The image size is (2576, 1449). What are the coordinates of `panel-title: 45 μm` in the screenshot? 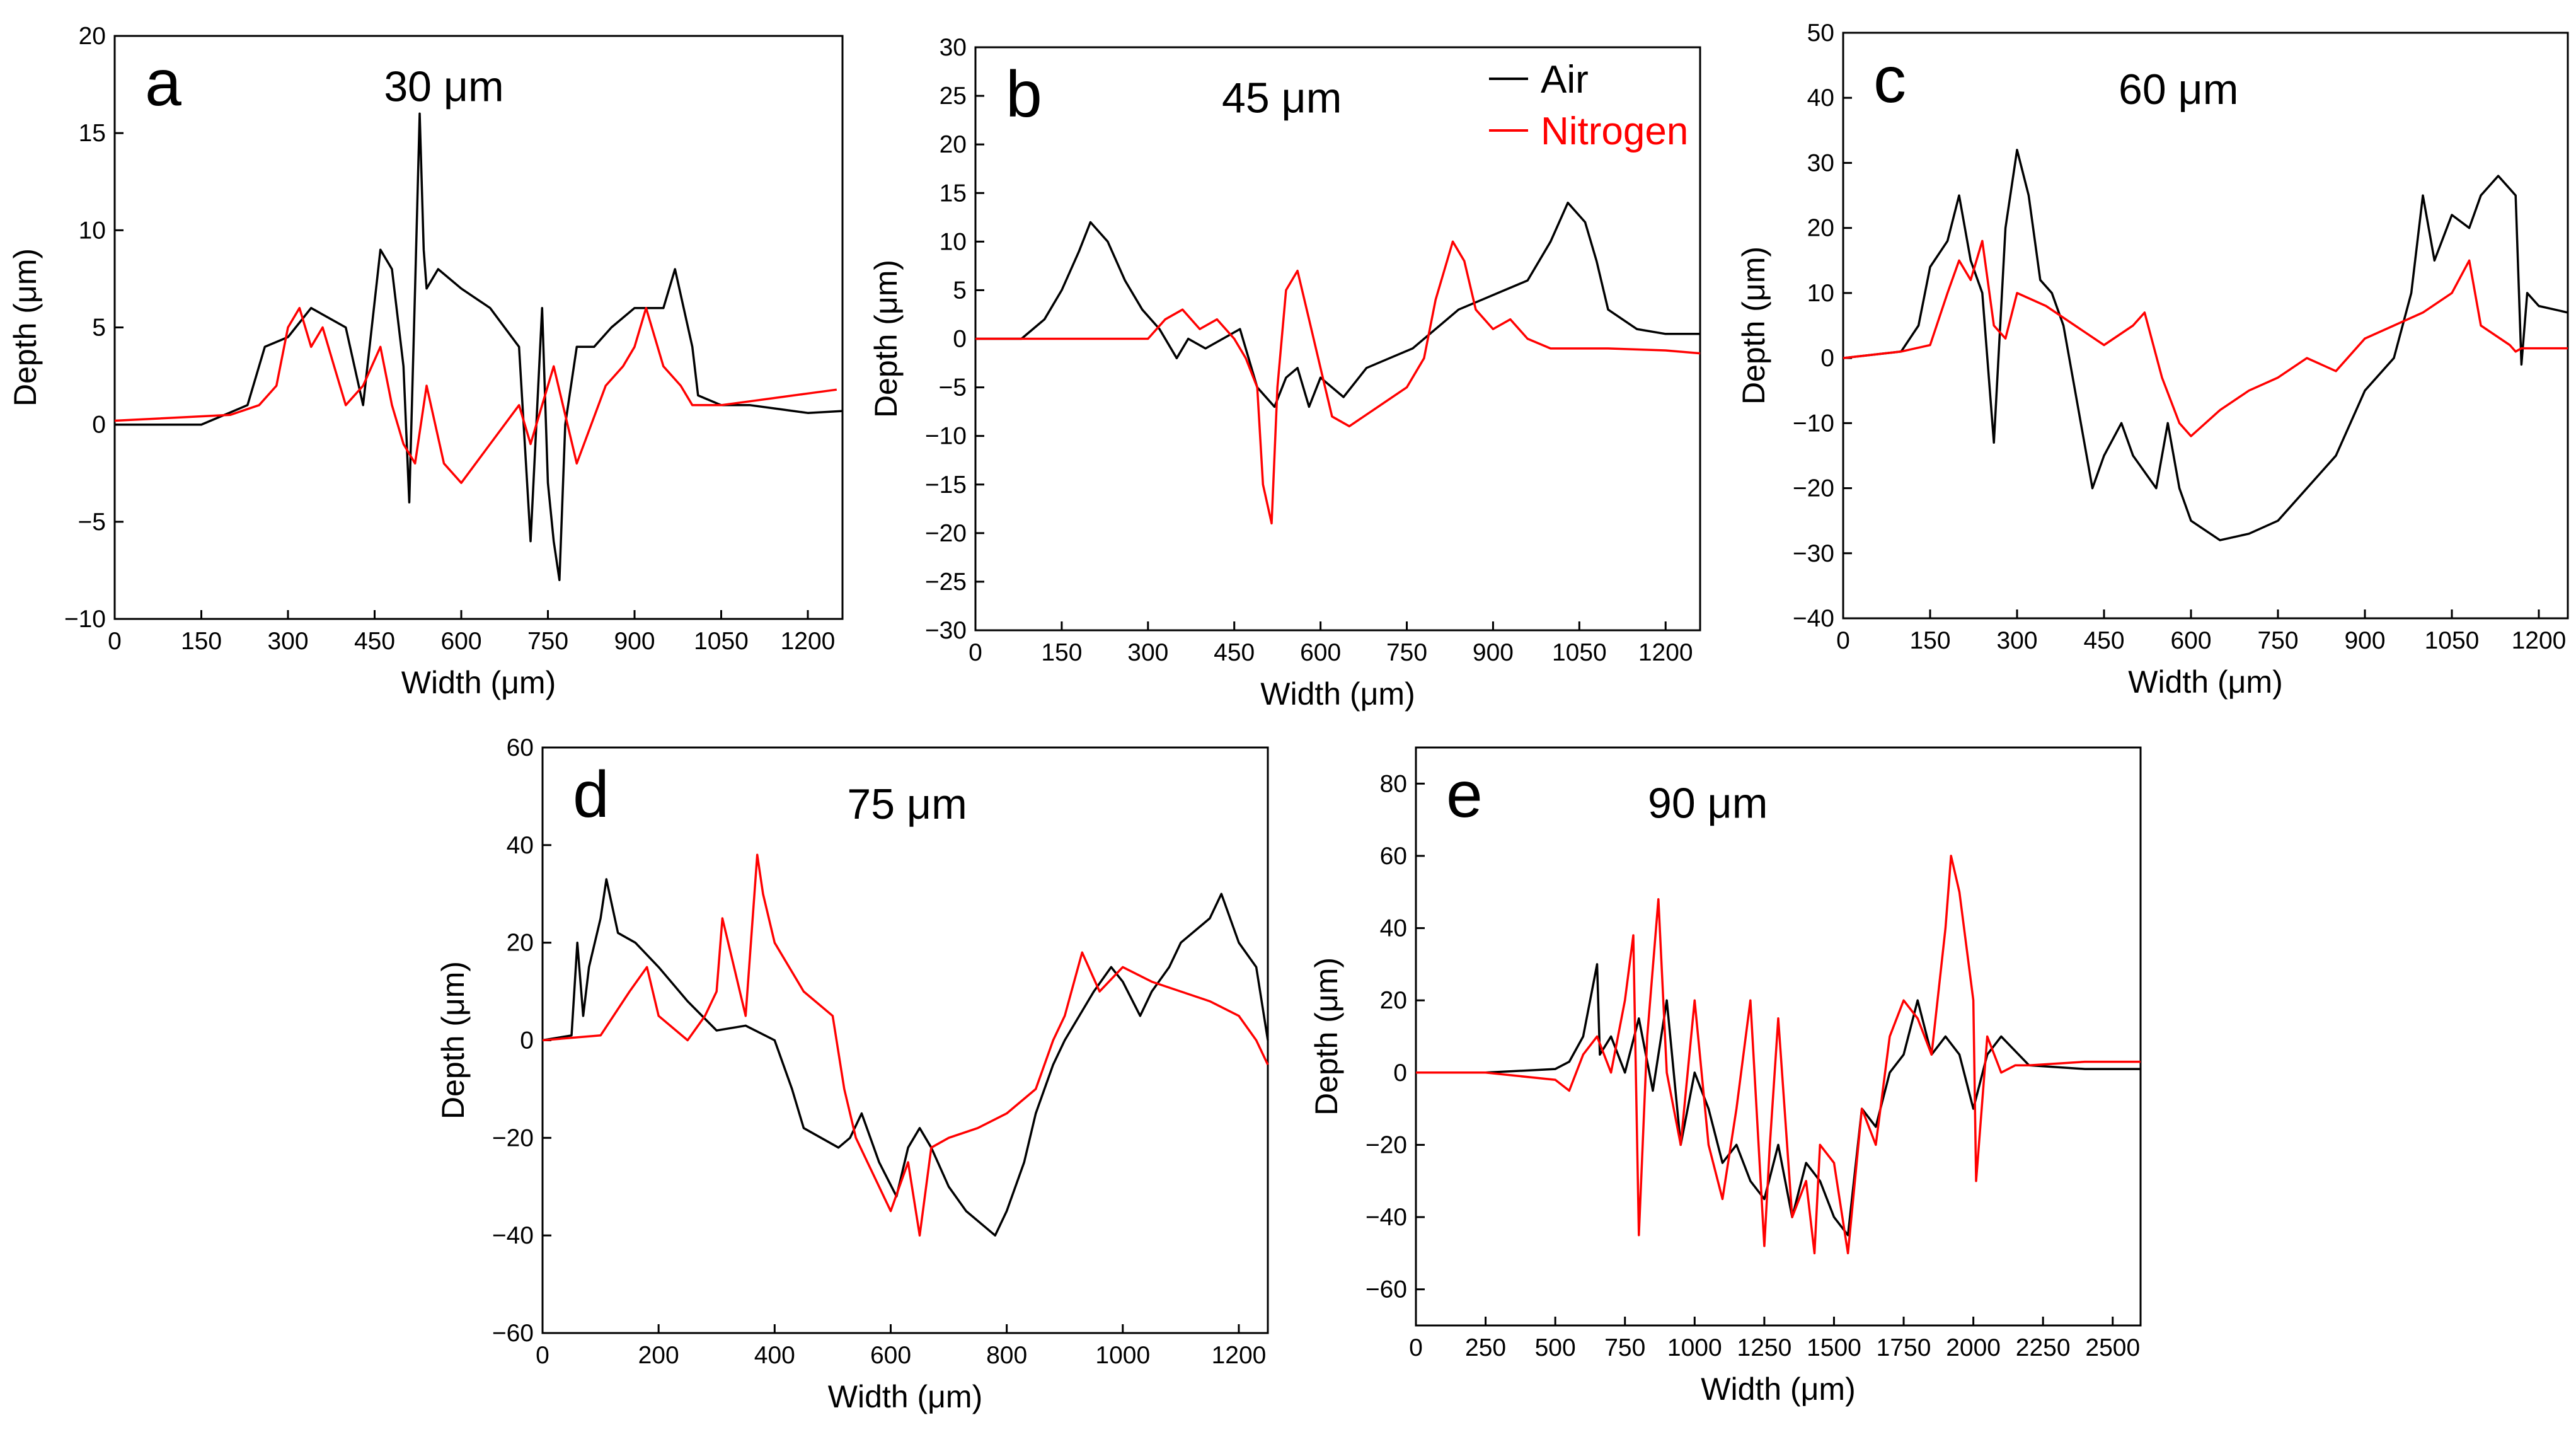 It's located at (1282, 98).